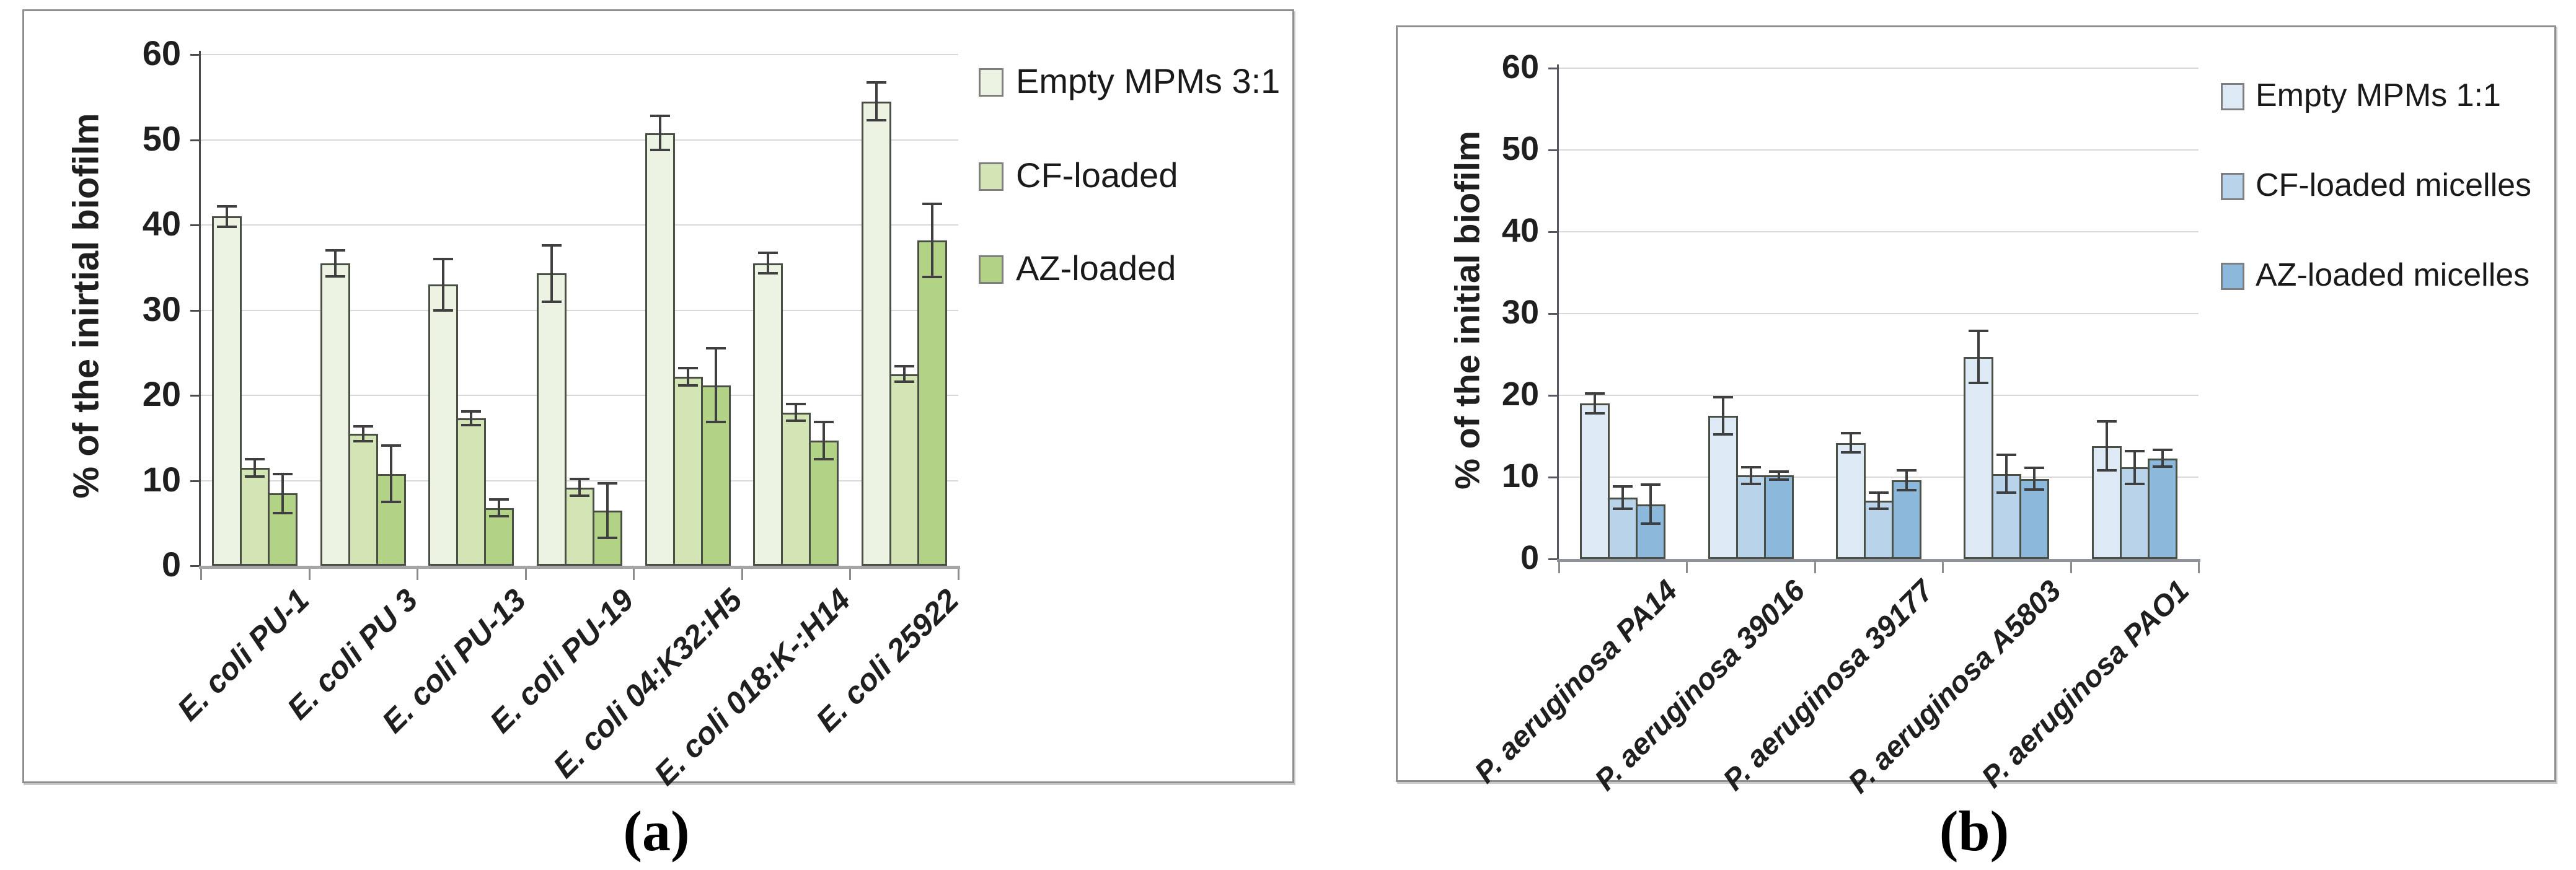 The height and width of the screenshot is (870, 2576). Describe the element at coordinates (1096, 268) in the screenshot. I see `legend-label: AZ-loaded` at that location.